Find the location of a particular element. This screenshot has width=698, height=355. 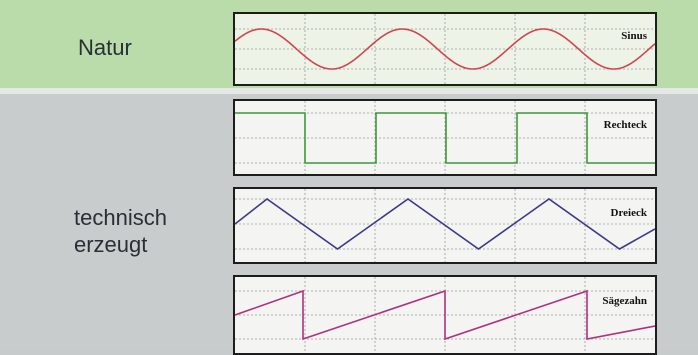

square-wave-label: Rechteck is located at coordinates (625, 125).